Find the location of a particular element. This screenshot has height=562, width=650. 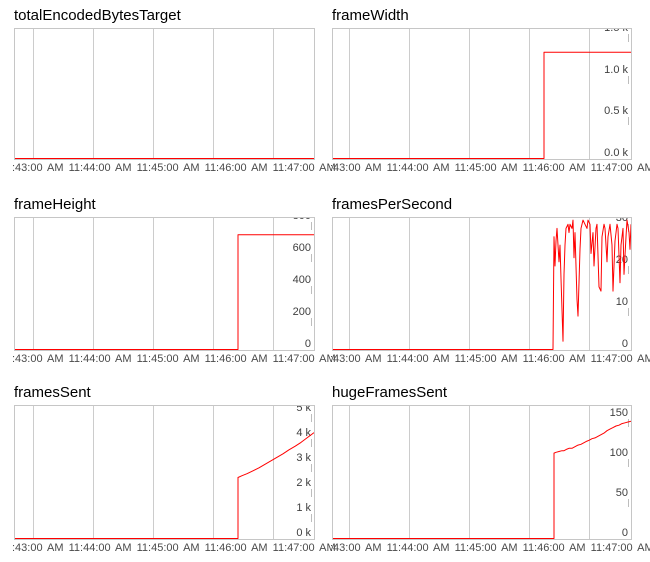

chart-title: framesSent is located at coordinates (52, 392).